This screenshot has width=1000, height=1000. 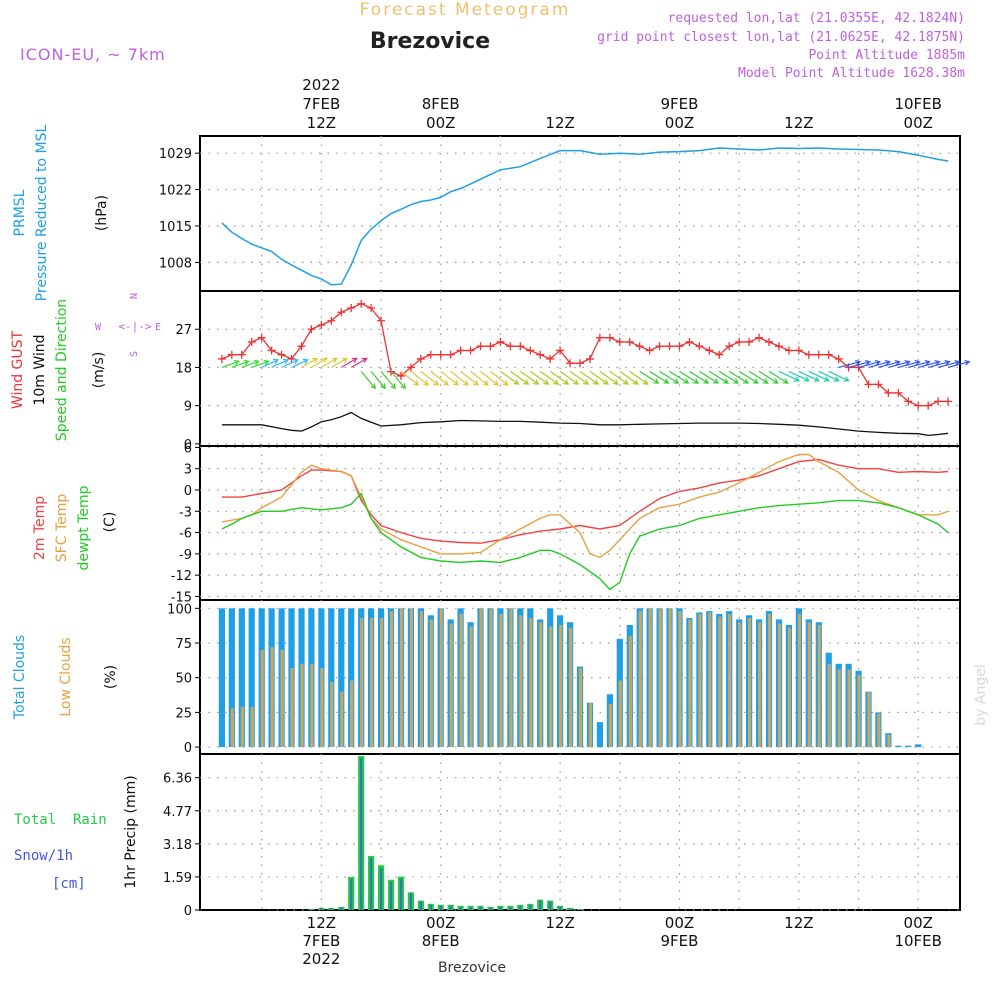 What do you see at coordinates (441, 941) in the screenshot?
I see `time-label-bottom: 8FEB` at bounding box center [441, 941].